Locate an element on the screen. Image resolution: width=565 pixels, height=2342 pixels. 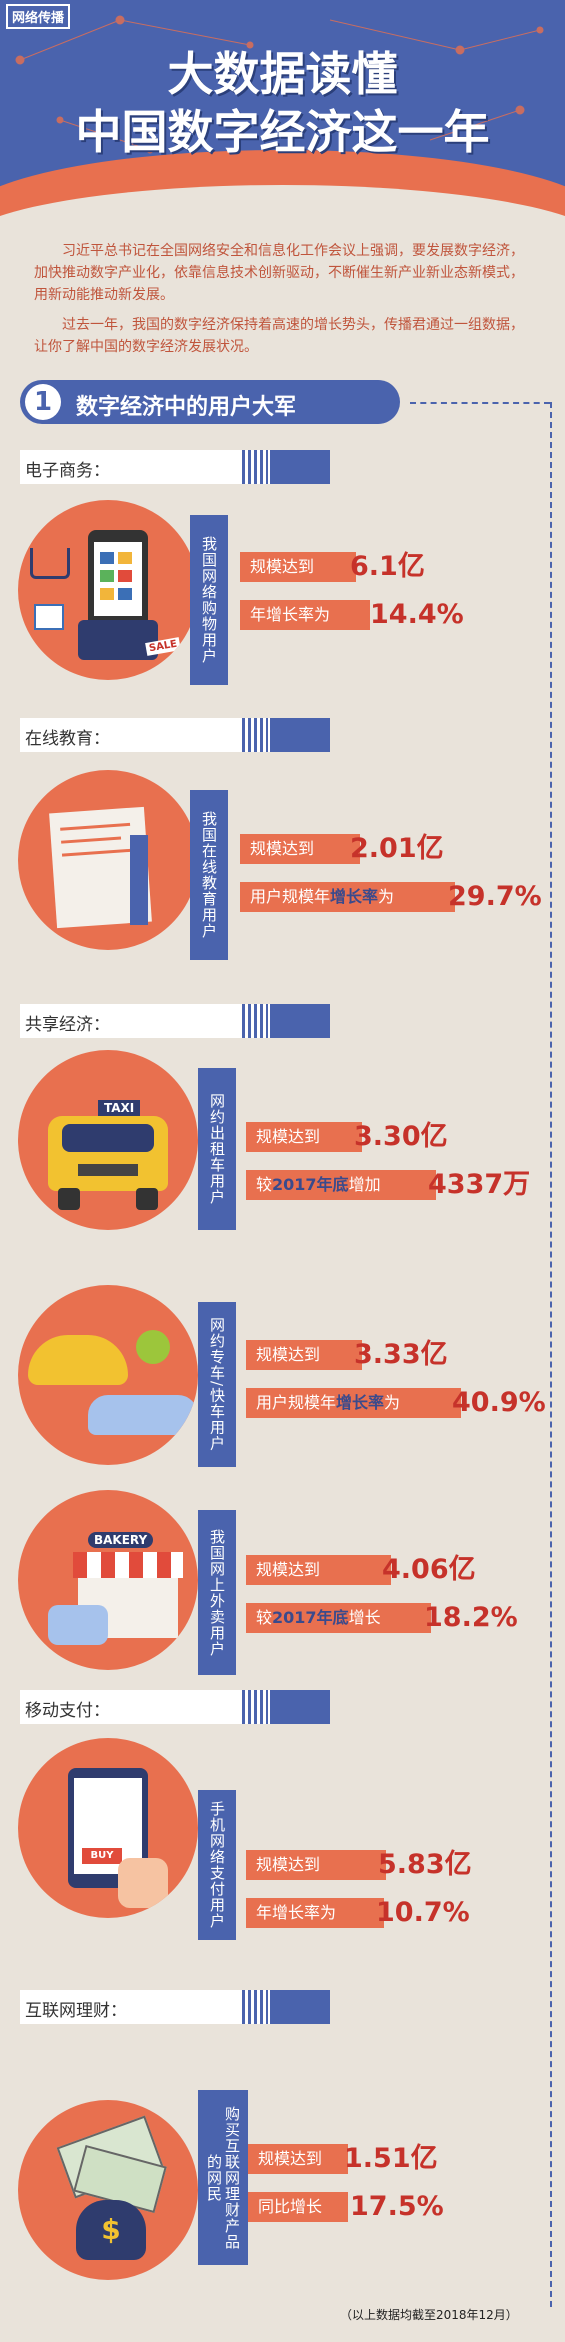
finance-user-label: 购买互联网理财产品的网民 is located at coordinates (223, 2177).